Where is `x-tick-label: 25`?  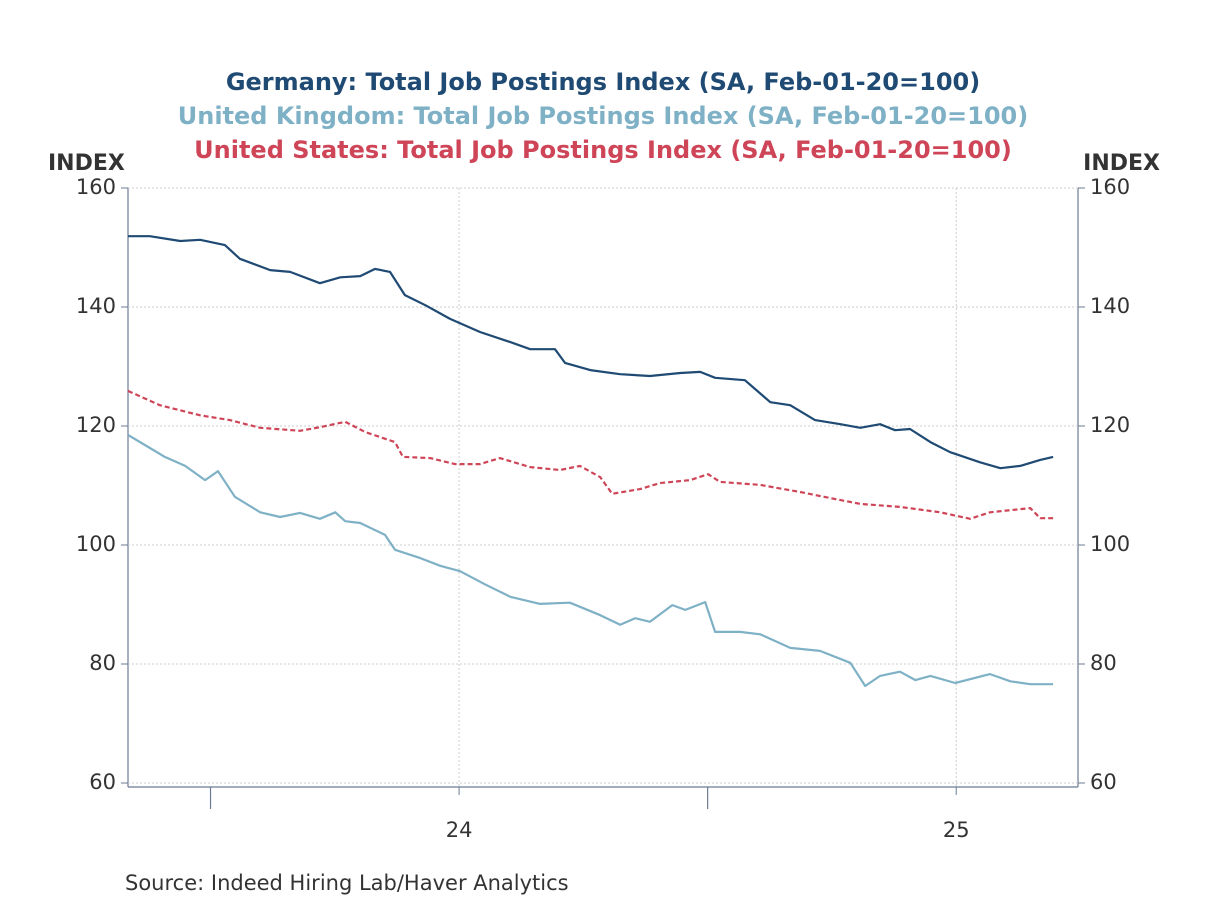
x-tick-label: 25 is located at coordinates (956, 830).